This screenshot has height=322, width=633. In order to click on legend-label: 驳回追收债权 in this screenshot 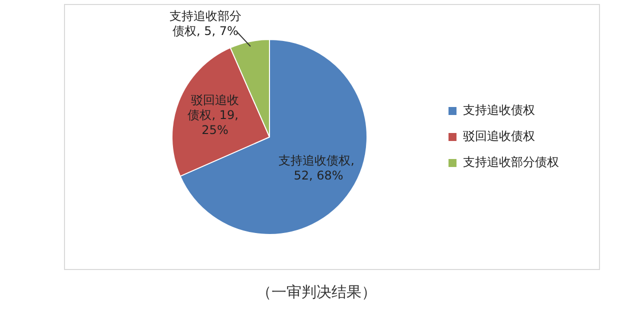, I will do `click(499, 136)`.